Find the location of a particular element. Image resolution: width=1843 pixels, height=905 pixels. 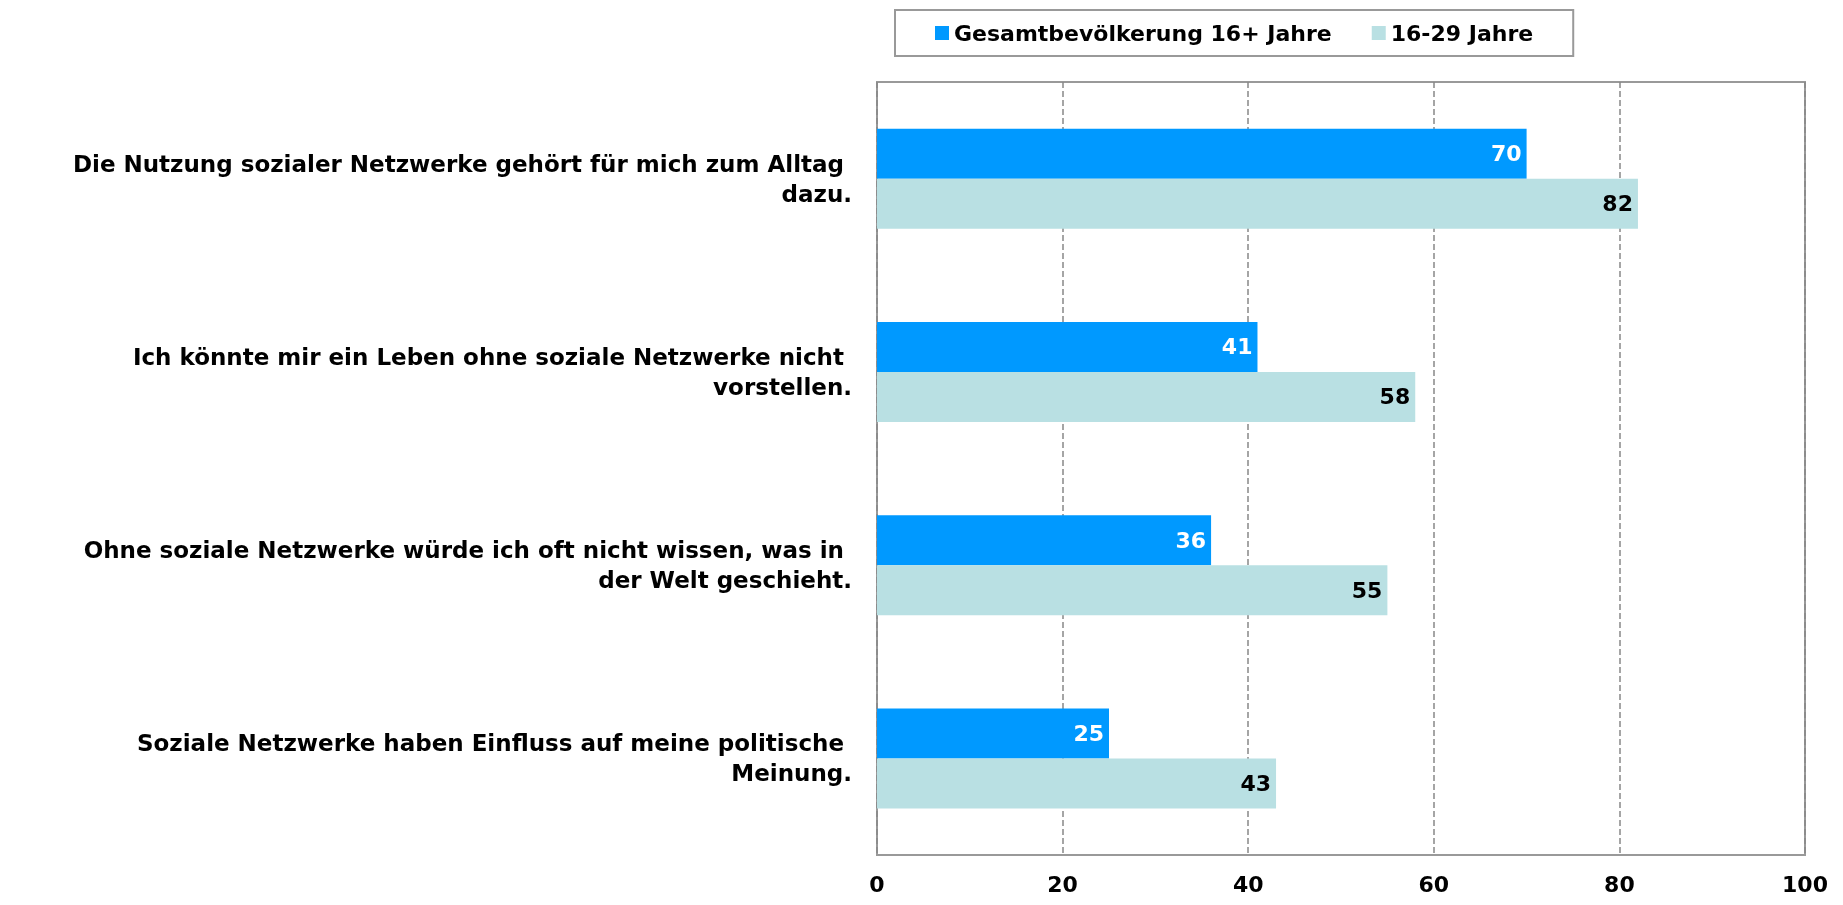

y-tick-label: Die Nutzung sozialer Netzwerke gehört für mich zum Alltag dazu. is located at coordinates (462, 178).